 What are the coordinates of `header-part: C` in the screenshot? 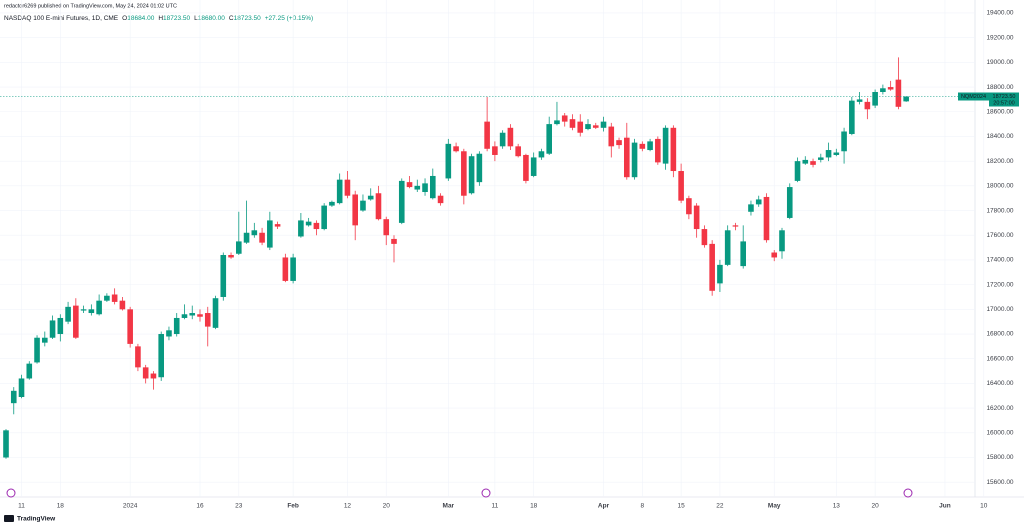 It's located at (231, 18).